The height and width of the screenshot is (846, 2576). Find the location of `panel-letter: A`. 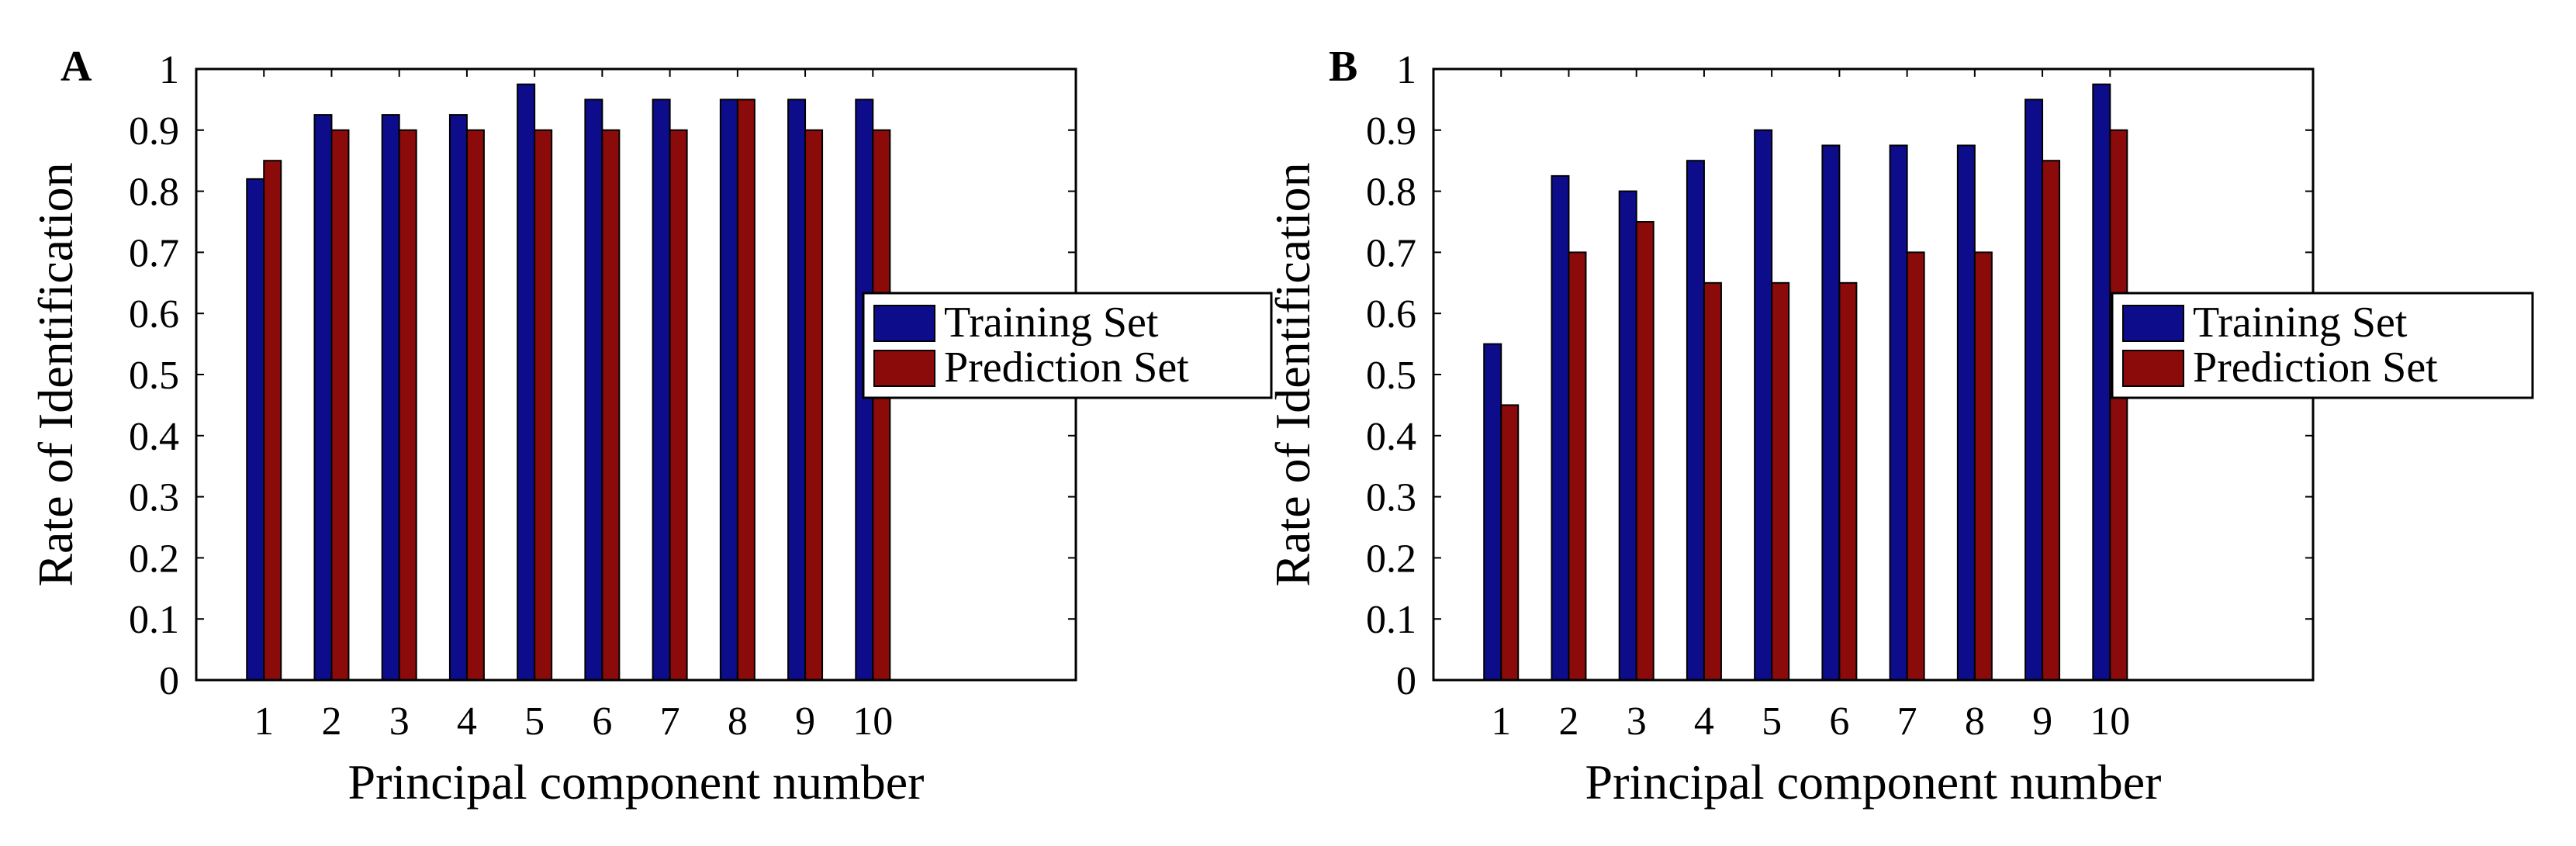

panel-letter: A is located at coordinates (76, 67).